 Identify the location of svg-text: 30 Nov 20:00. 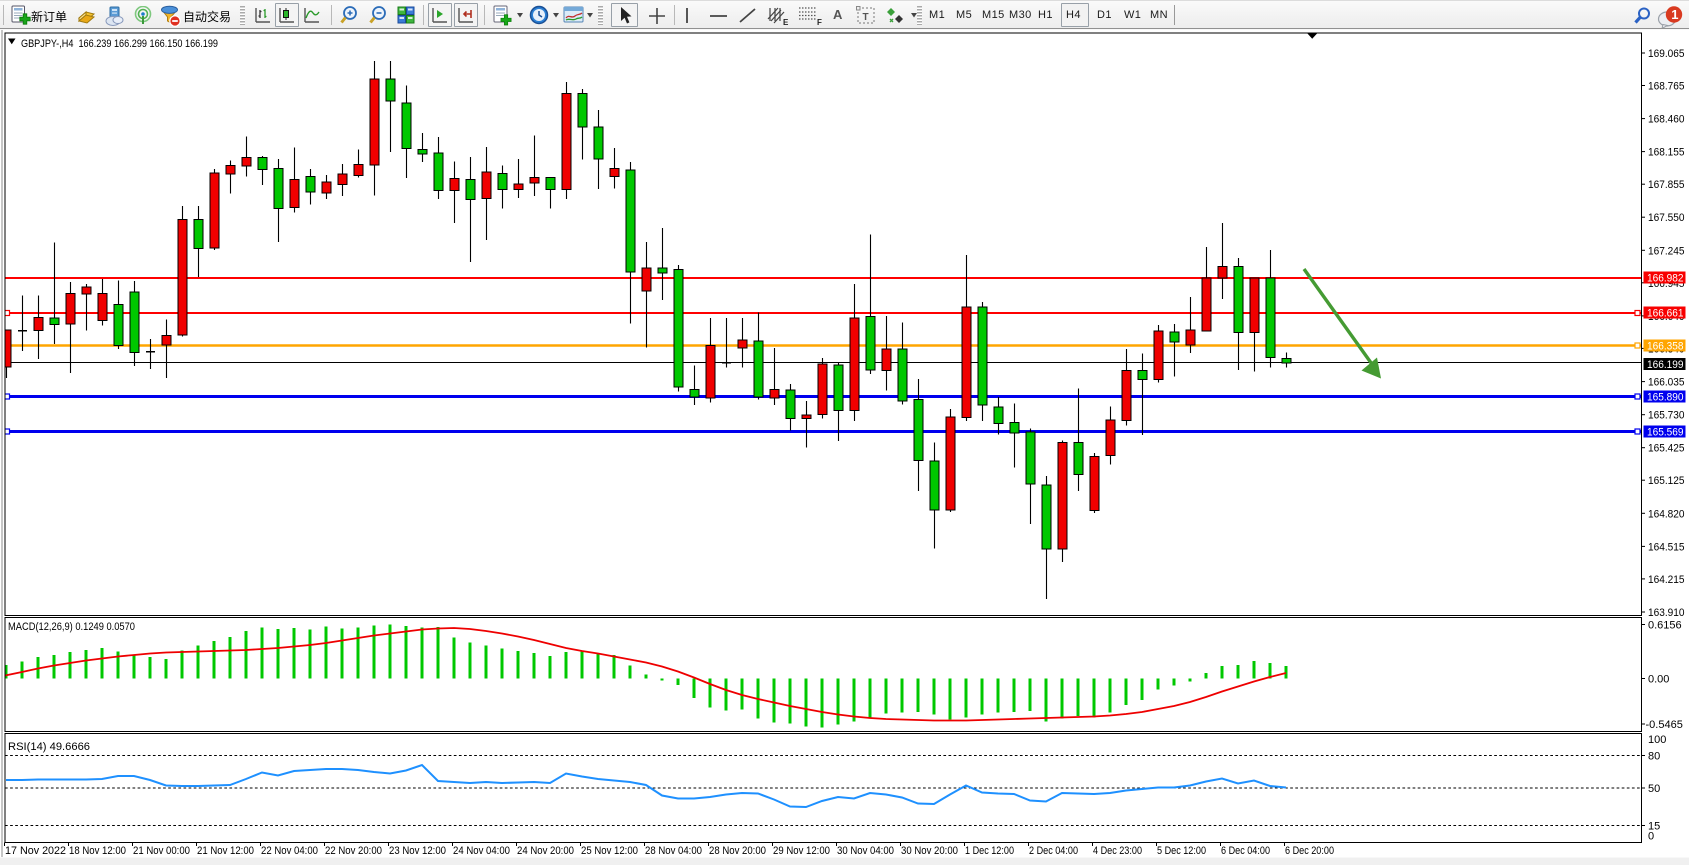
(929, 851).